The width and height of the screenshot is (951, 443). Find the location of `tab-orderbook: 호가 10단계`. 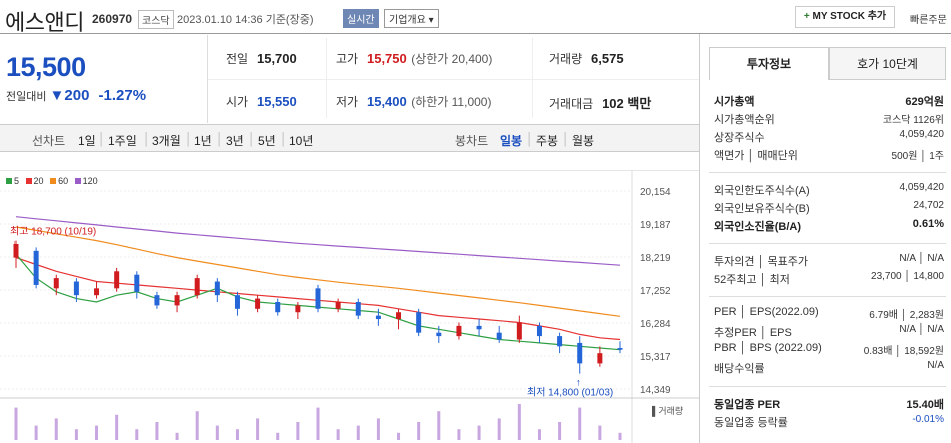

tab-orderbook: 호가 10단계 is located at coordinates (887, 63).